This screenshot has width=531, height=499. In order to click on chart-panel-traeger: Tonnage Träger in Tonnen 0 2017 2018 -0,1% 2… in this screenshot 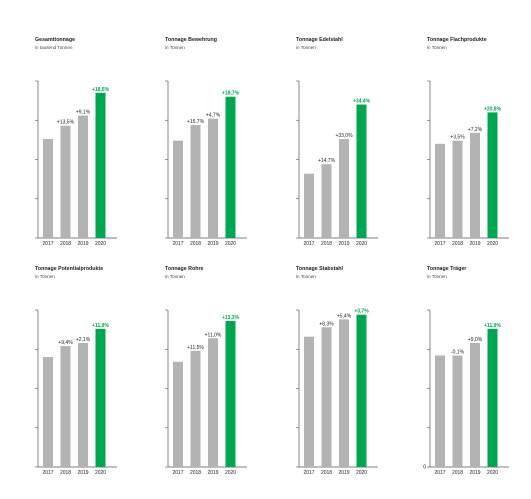, I will do `click(477, 381)`.